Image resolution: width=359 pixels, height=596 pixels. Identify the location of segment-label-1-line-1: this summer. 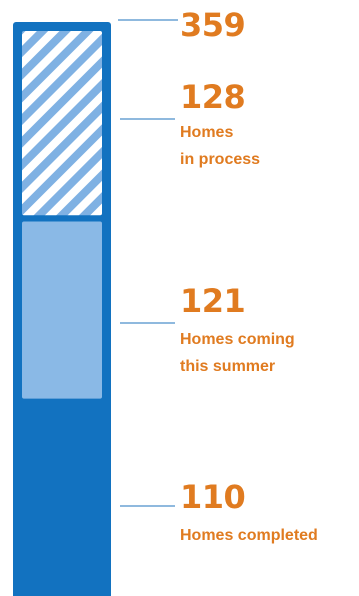
(227, 366).